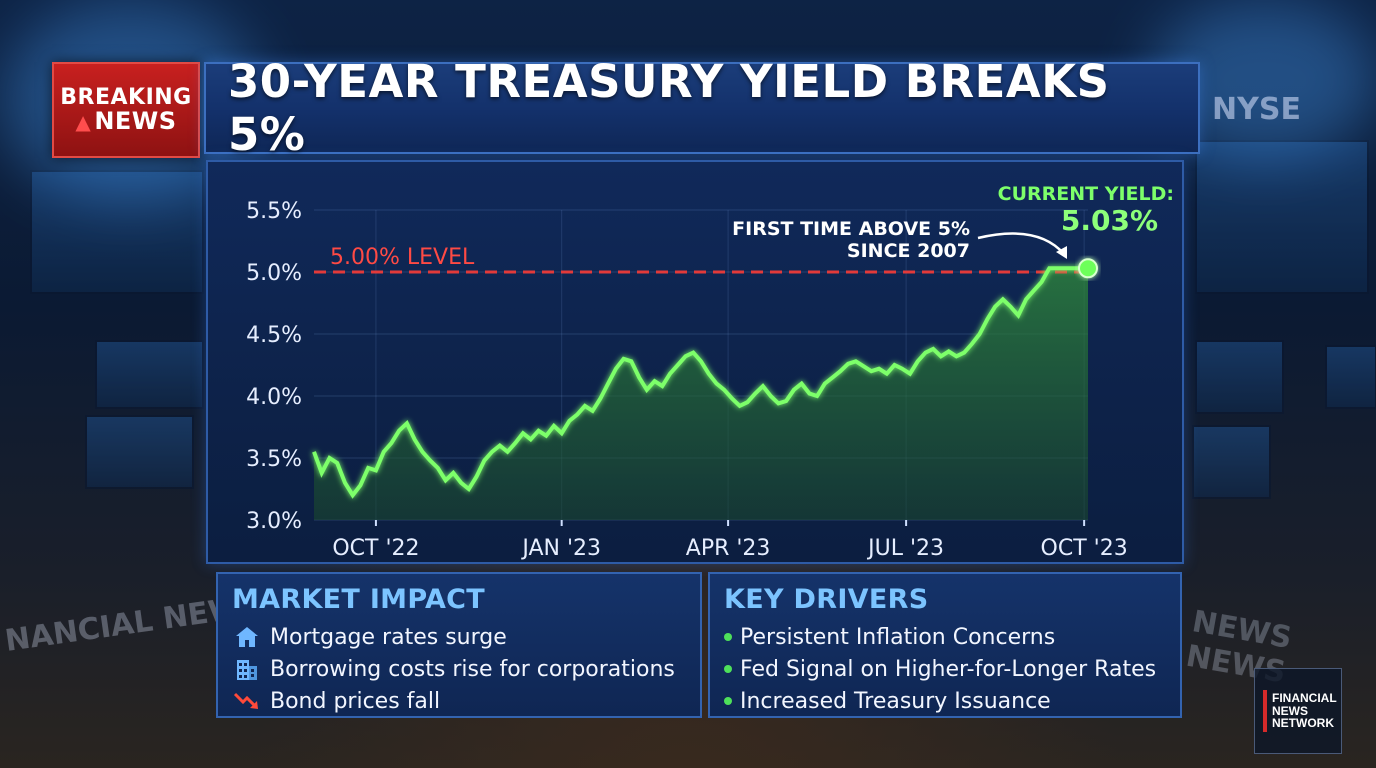 Image resolution: width=1376 pixels, height=768 pixels. What do you see at coordinates (1084, 548) in the screenshot?
I see `x-tick-label: OCT '23` at bounding box center [1084, 548].